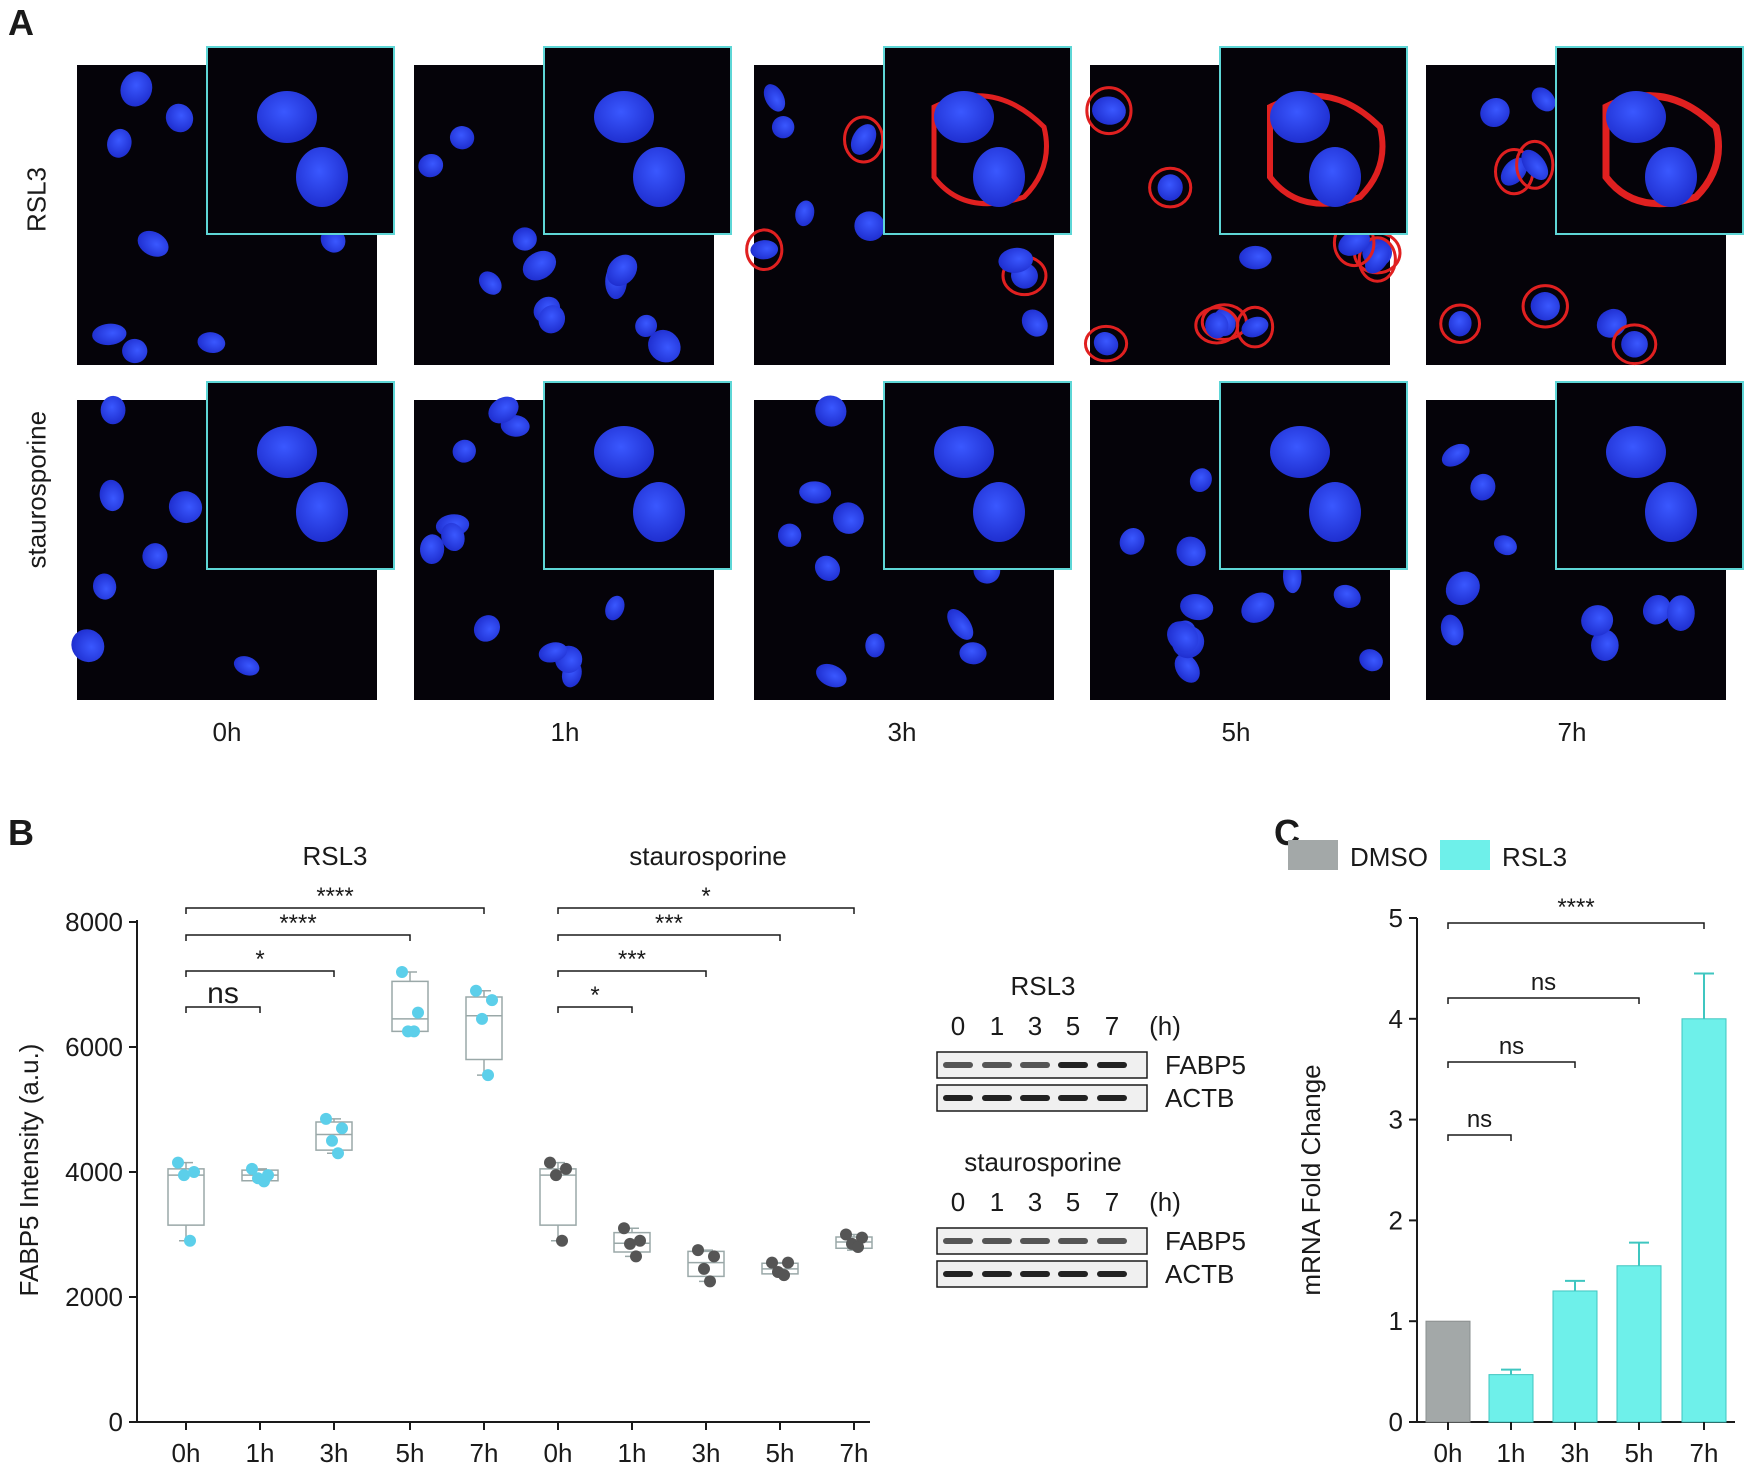  What do you see at coordinates (334, 1453) in the screenshot?
I see `x-tick-label: 3h` at bounding box center [334, 1453].